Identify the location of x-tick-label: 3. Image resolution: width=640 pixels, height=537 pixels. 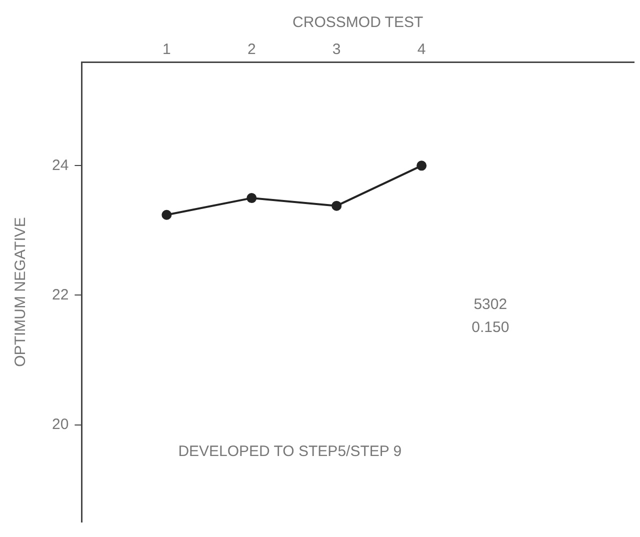
(336, 49).